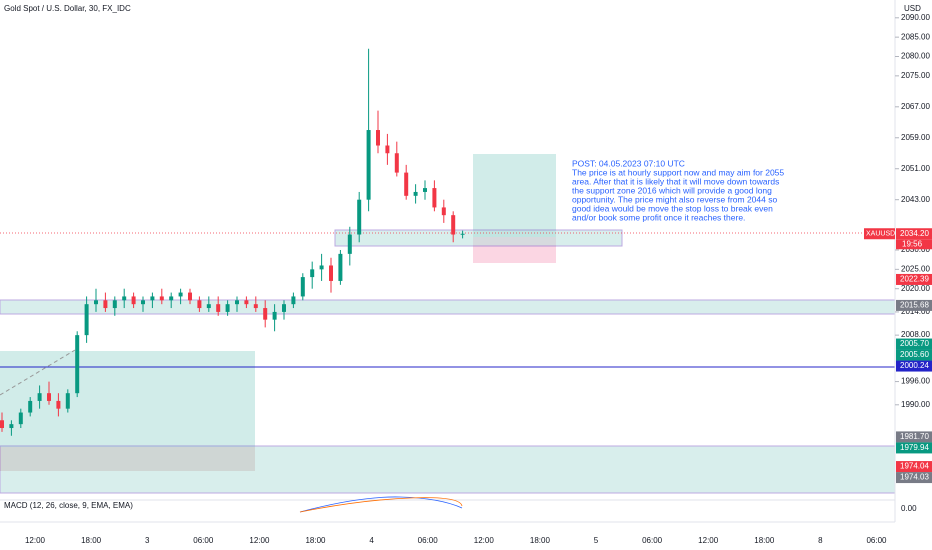  I want to click on price-badge-label: 1974.04, so click(914, 466).